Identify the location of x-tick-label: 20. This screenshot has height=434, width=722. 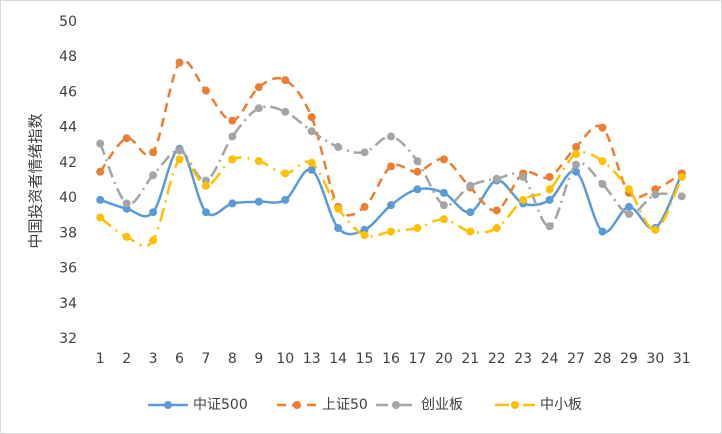
(444, 359).